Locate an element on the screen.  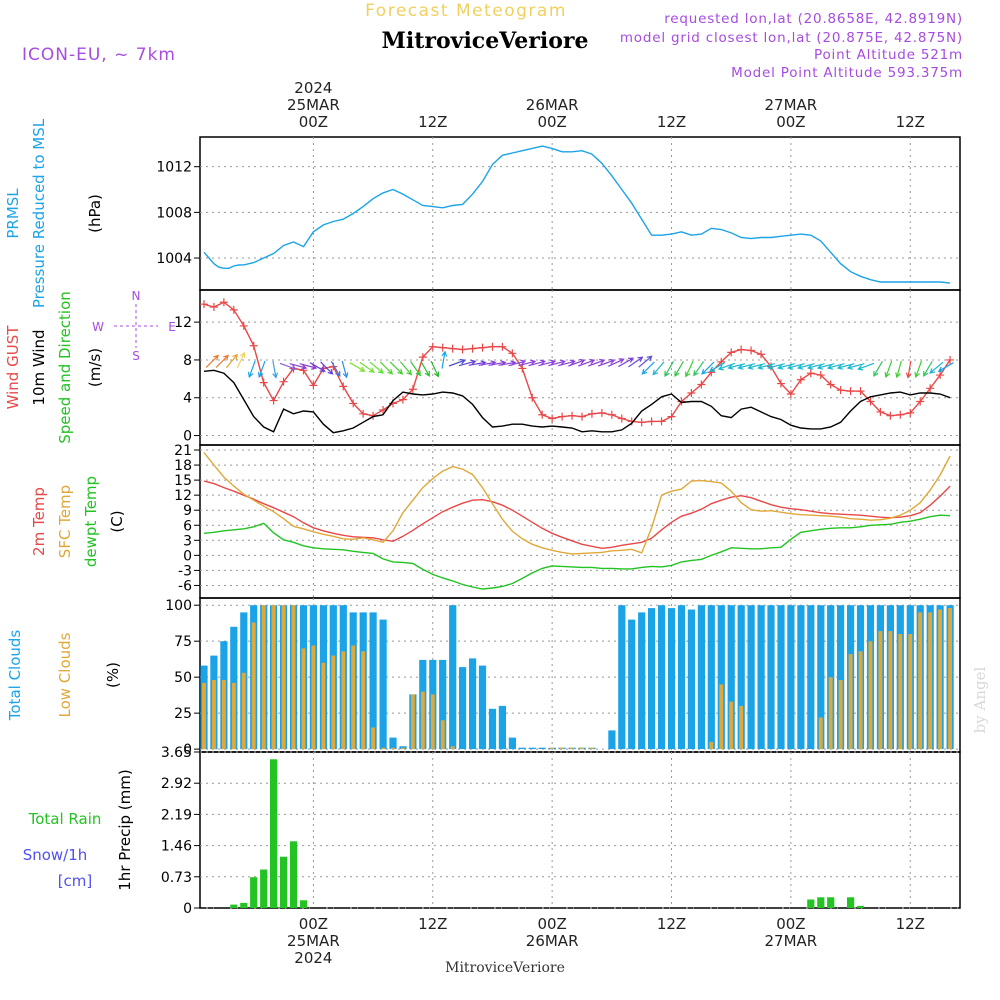
y-tick-label: 3.65 is located at coordinates (176, 753).